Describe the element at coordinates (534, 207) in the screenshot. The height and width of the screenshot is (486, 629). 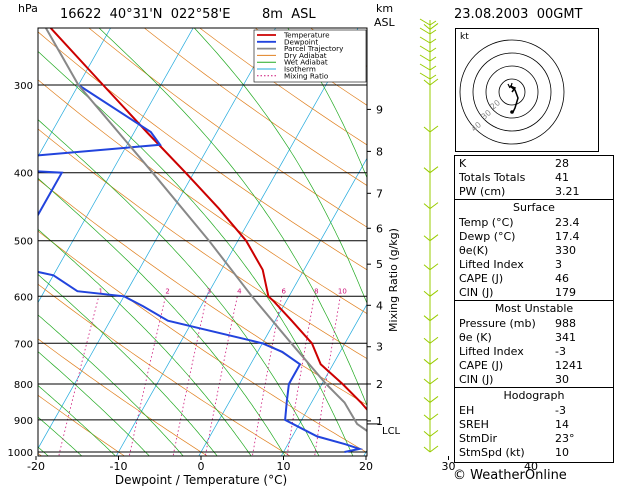
I see `surface-section-title: Surface` at that location.